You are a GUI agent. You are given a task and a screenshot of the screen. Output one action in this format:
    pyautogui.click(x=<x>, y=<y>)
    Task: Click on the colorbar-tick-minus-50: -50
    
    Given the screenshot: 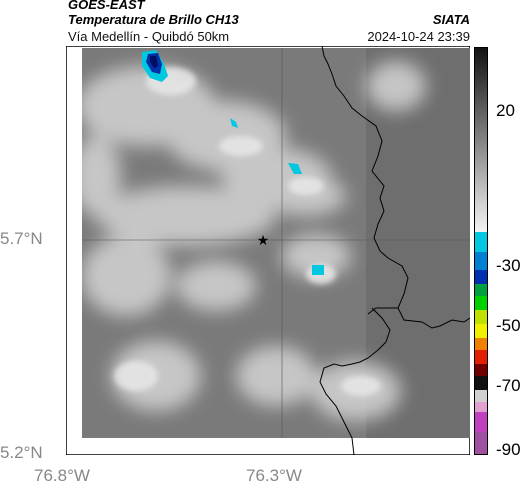 What is the action you would take?
    pyautogui.click(x=508, y=325)
    